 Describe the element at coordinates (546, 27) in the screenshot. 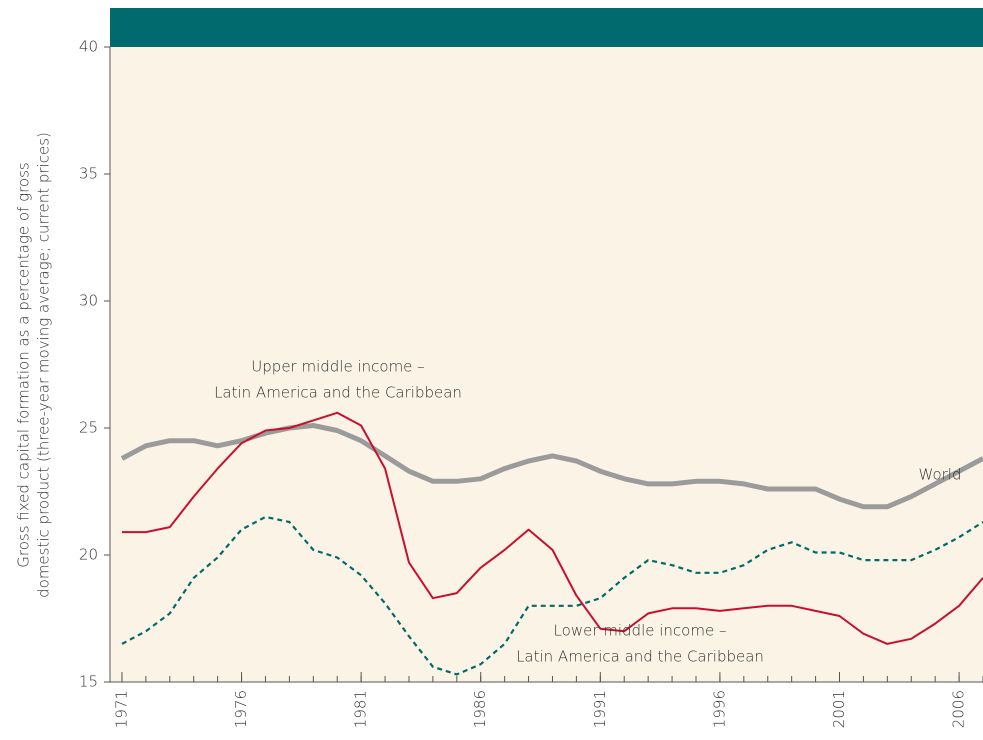

I see `header-band` at that location.